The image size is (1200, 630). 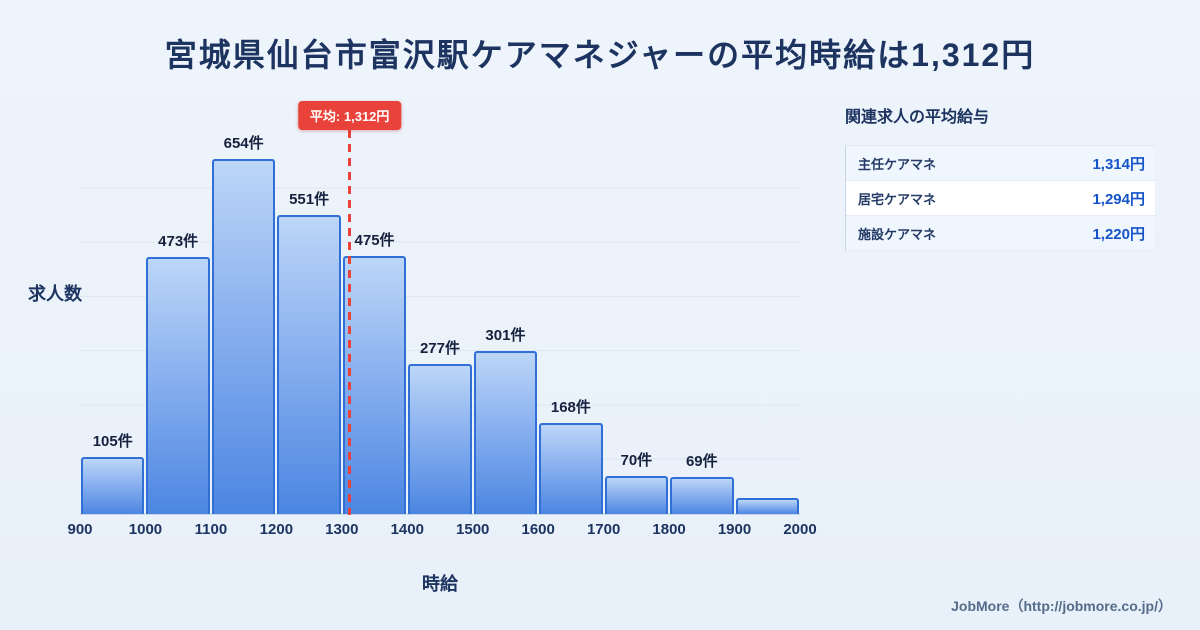 What do you see at coordinates (669, 529) in the screenshot?
I see `x-tick-label: 1800` at bounding box center [669, 529].